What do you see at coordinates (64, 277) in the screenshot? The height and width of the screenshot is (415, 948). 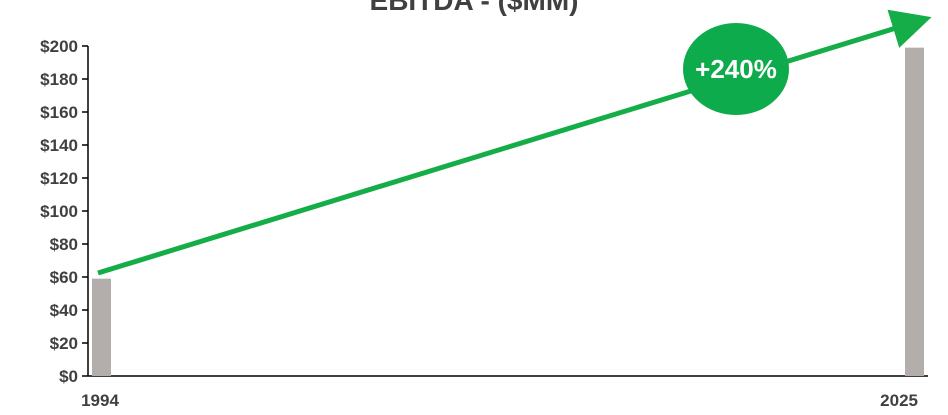 I see `y-tick-label: $60` at bounding box center [64, 277].